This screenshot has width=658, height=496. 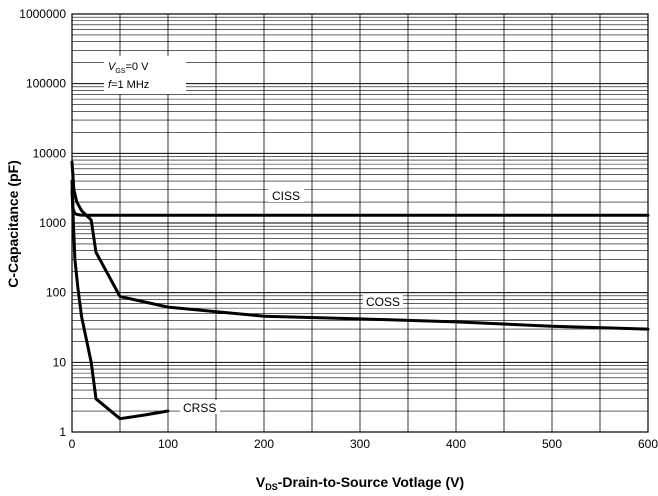 I want to click on y-tick-label: 1000, so click(x=52, y=223).